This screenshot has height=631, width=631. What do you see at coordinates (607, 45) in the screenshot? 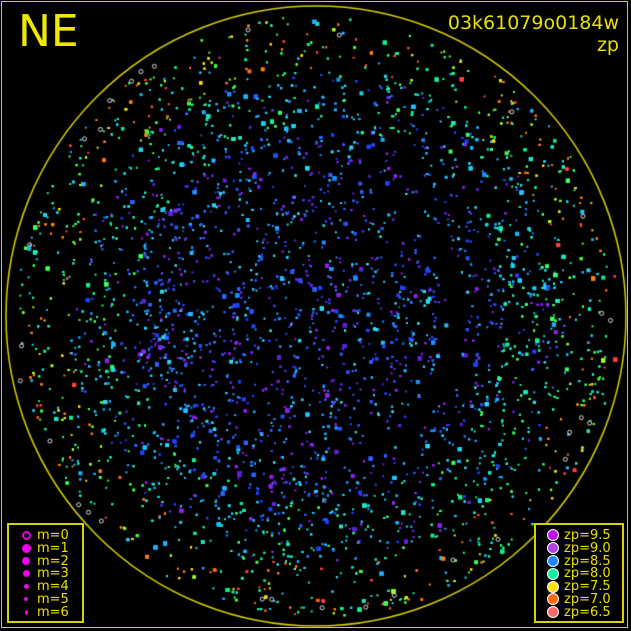
I see `plot-subtitle: zp` at bounding box center [607, 45].